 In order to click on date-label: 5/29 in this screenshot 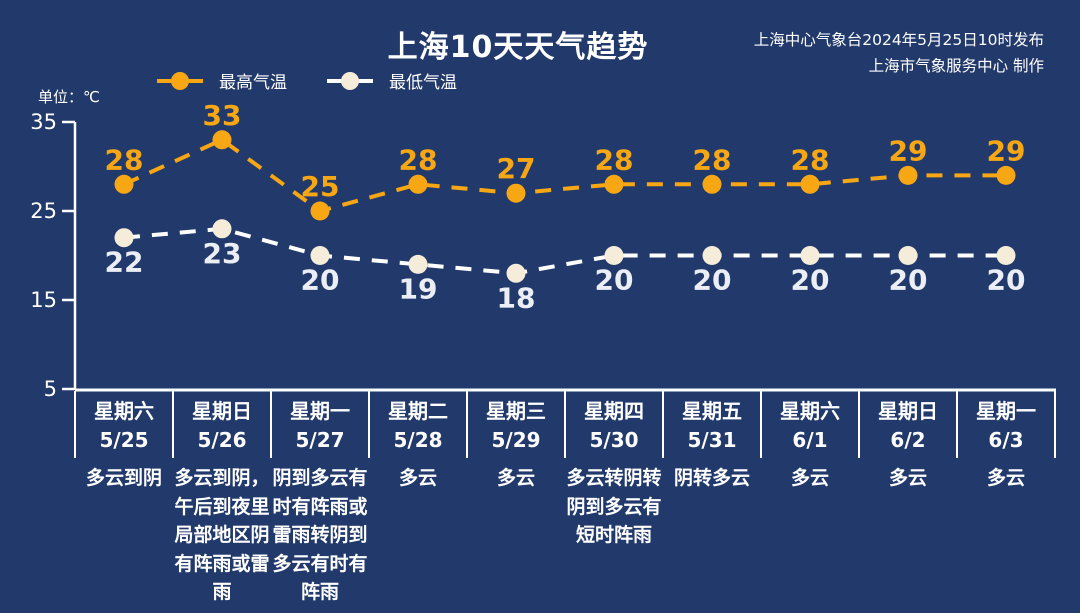, I will do `click(516, 440)`.